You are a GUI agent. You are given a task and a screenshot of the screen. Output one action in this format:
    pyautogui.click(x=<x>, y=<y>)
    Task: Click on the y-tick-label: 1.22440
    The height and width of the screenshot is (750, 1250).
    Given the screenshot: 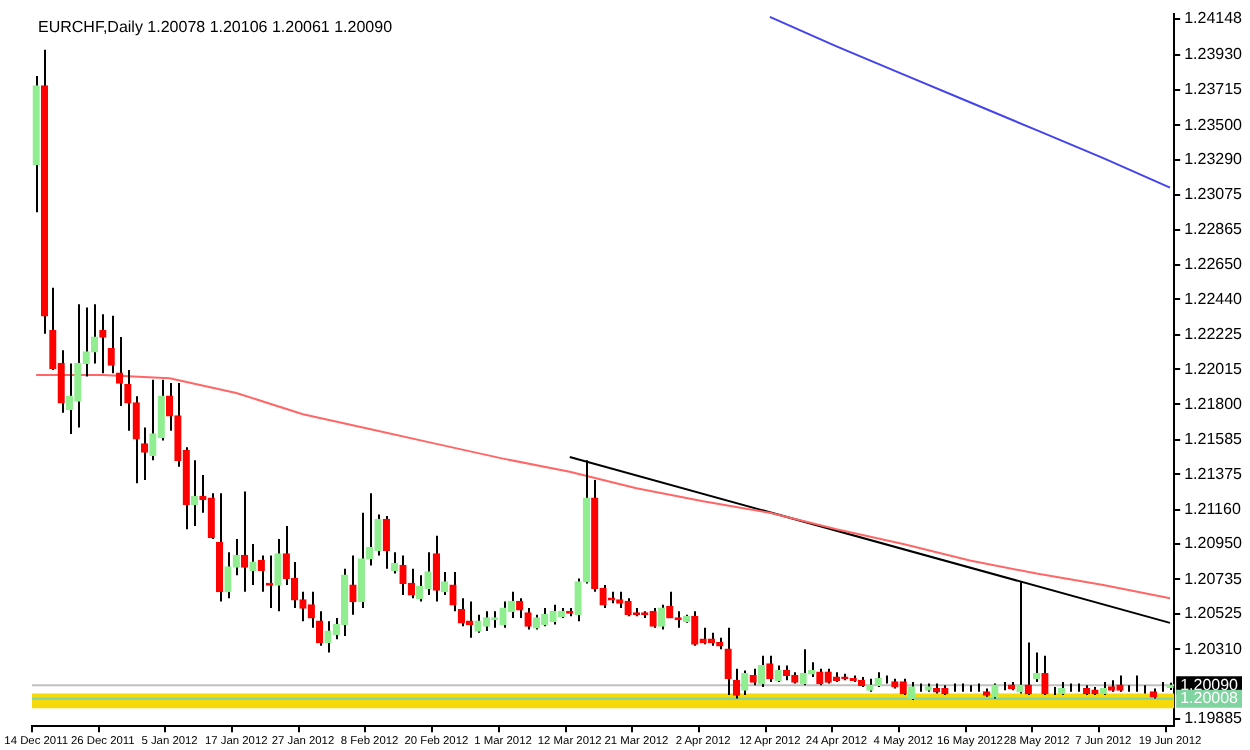 What is the action you would take?
    pyautogui.click(x=1214, y=298)
    